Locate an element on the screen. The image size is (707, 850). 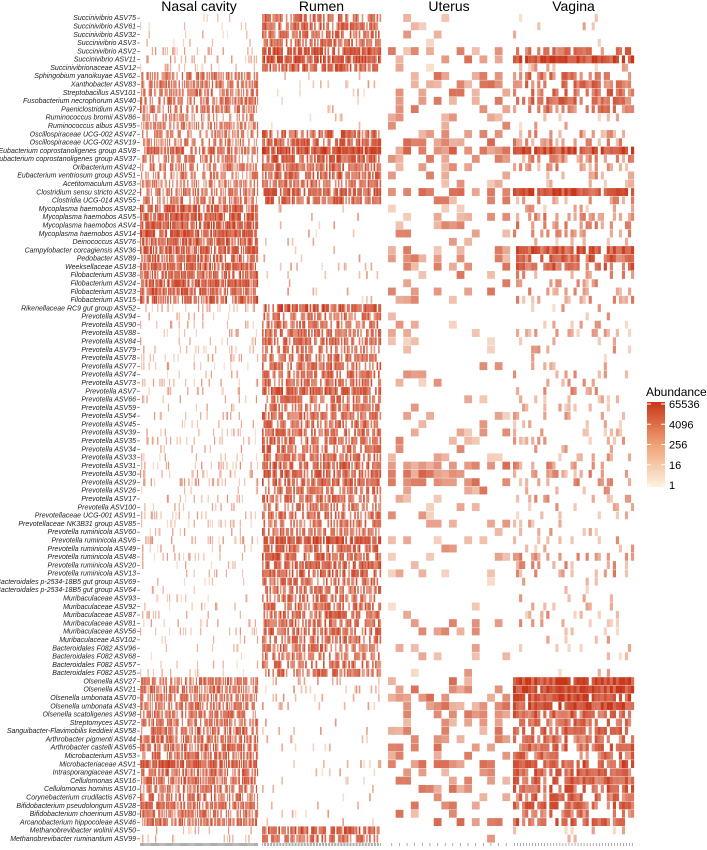
row-label: Prevotella ASV88 is located at coordinates (108, 333).